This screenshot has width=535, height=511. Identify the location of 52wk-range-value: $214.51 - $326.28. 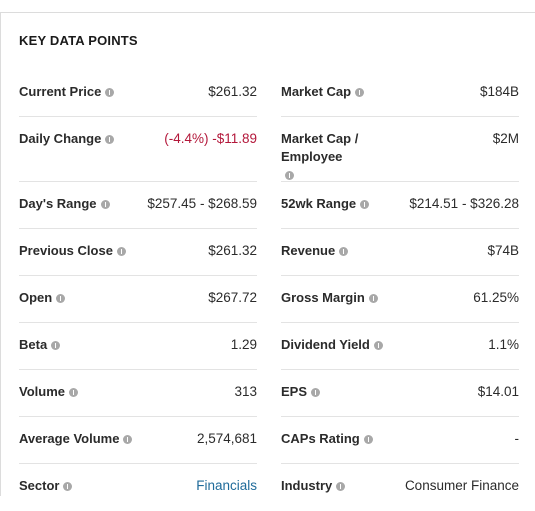
(464, 203).